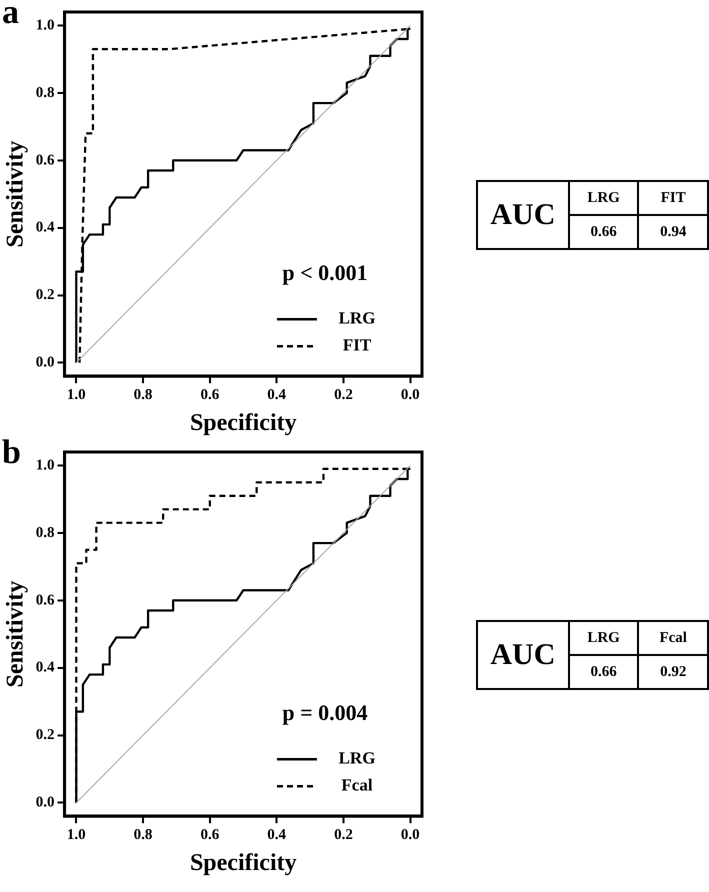  I want to click on text: 0.92, so click(673, 672).